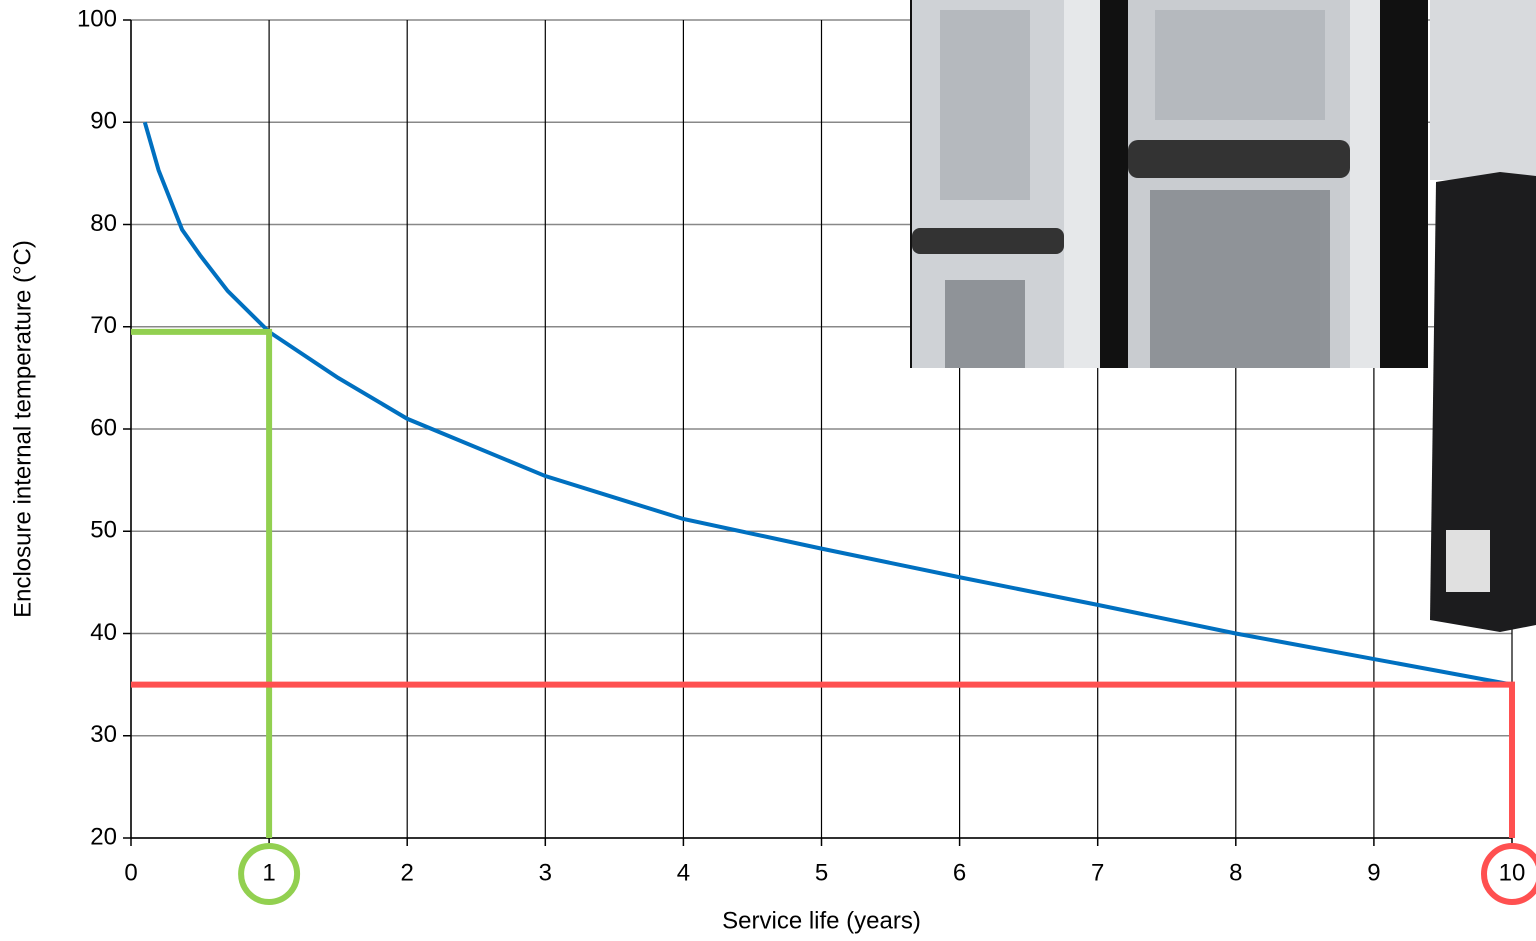 This screenshot has height=941, width=1536. What do you see at coordinates (103, 530) in the screenshot?
I see `y-tick-label: 50` at bounding box center [103, 530].